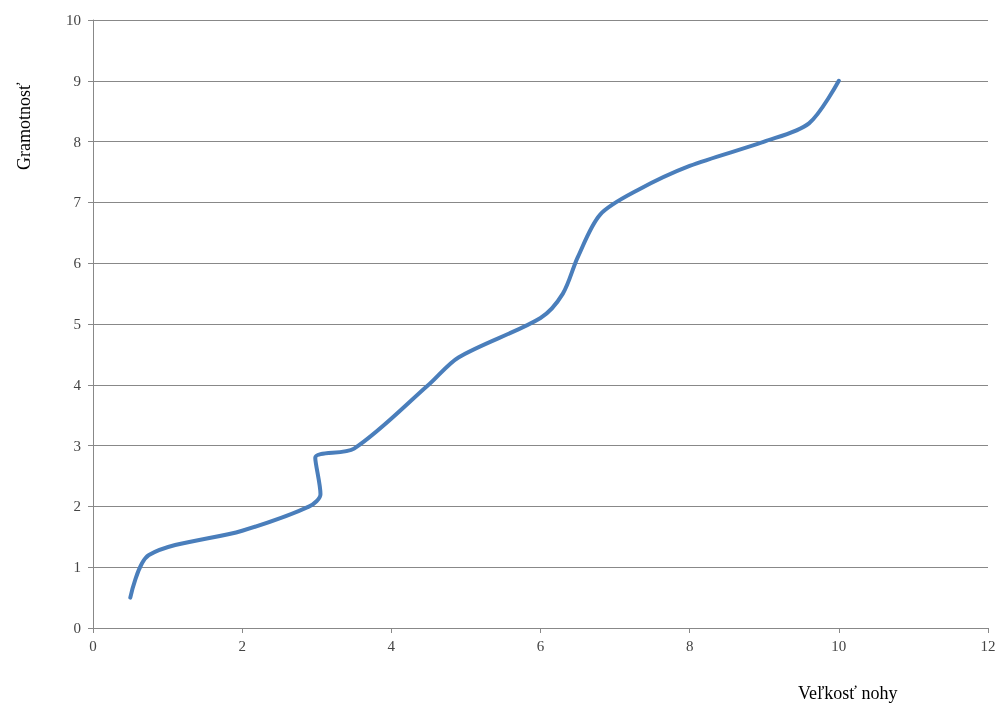 This screenshot has width=1002, height=713. I want to click on y-tick-label: 6, so click(77, 263).